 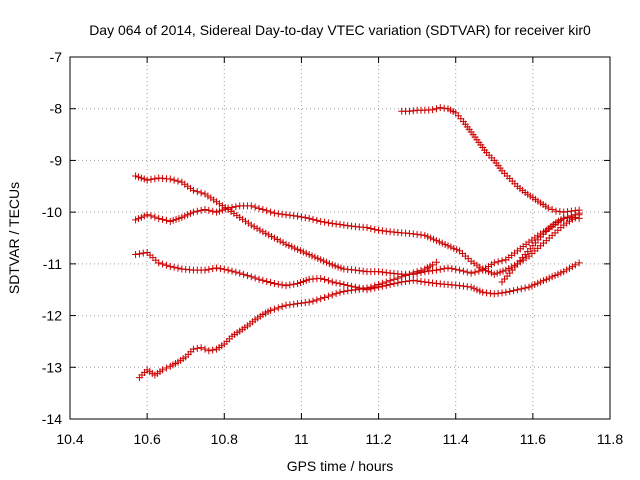 I want to click on y-tick-label: -13, so click(x=52, y=367).